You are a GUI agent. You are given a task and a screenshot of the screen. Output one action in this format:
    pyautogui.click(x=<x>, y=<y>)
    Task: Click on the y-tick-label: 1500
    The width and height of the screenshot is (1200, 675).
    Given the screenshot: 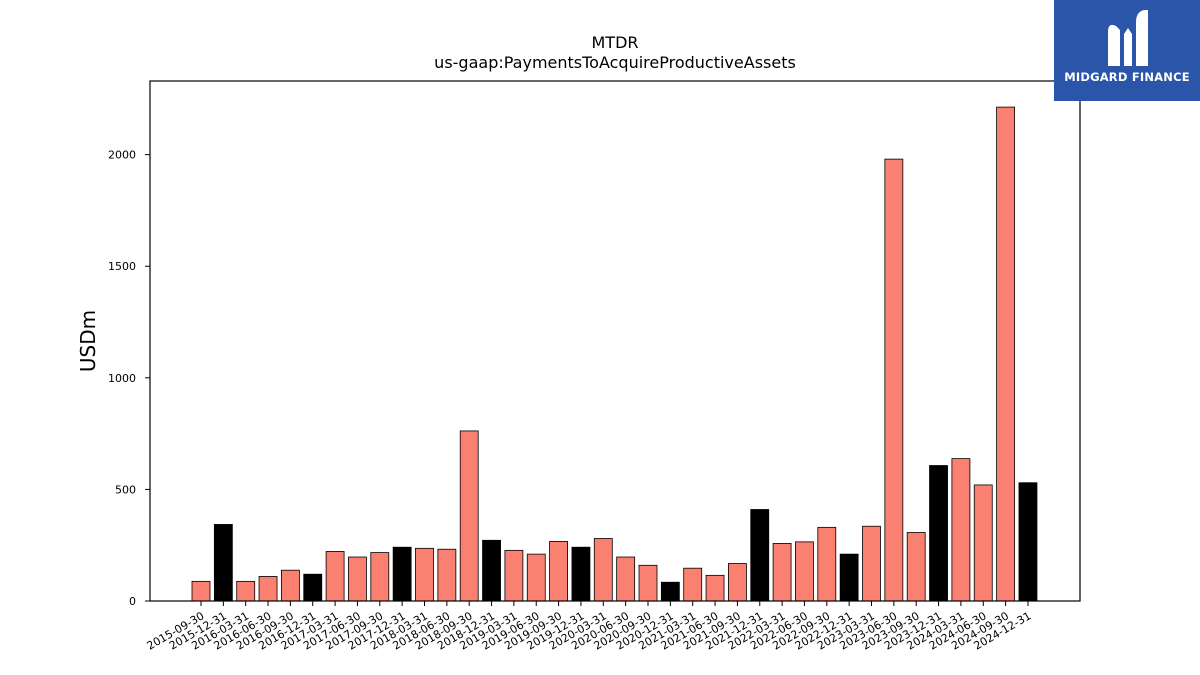 What is the action you would take?
    pyautogui.click(x=122, y=266)
    